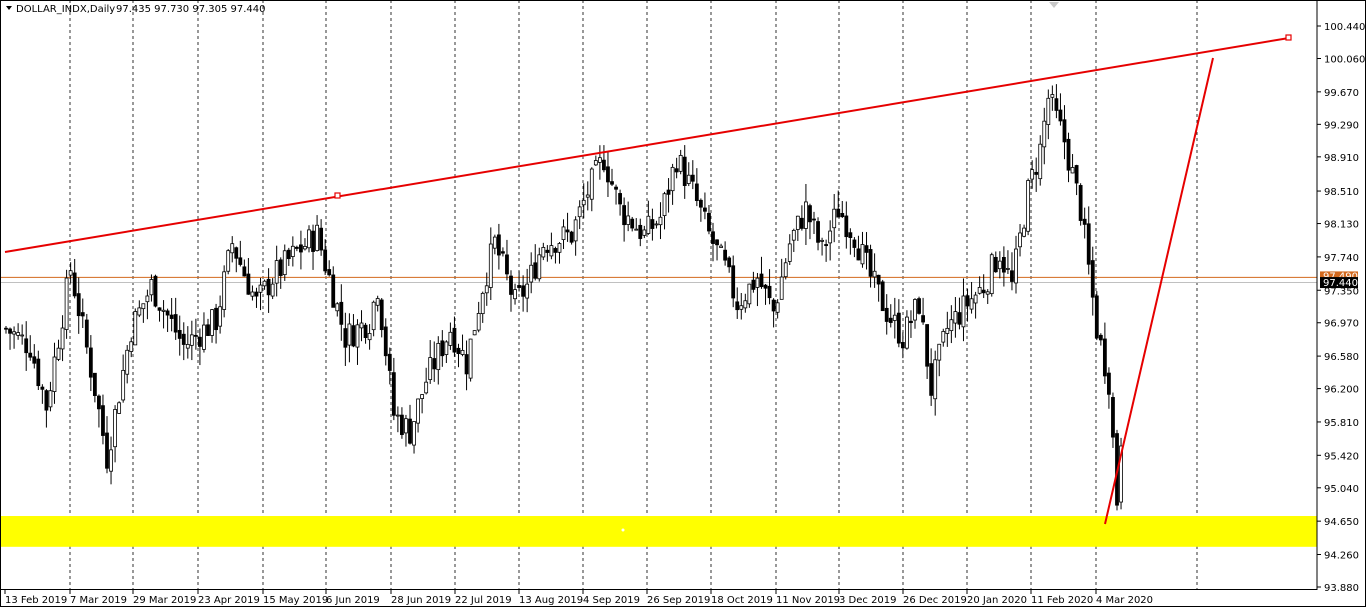 The height and width of the screenshot is (607, 1366). I want to click on x-tick-label: 23 Apr 2019, so click(229, 600).